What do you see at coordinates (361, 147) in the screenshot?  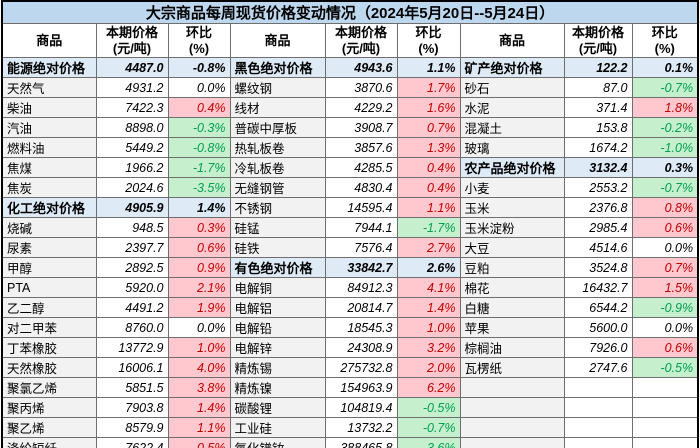 I see `price-cell: 3857.6` at bounding box center [361, 147].